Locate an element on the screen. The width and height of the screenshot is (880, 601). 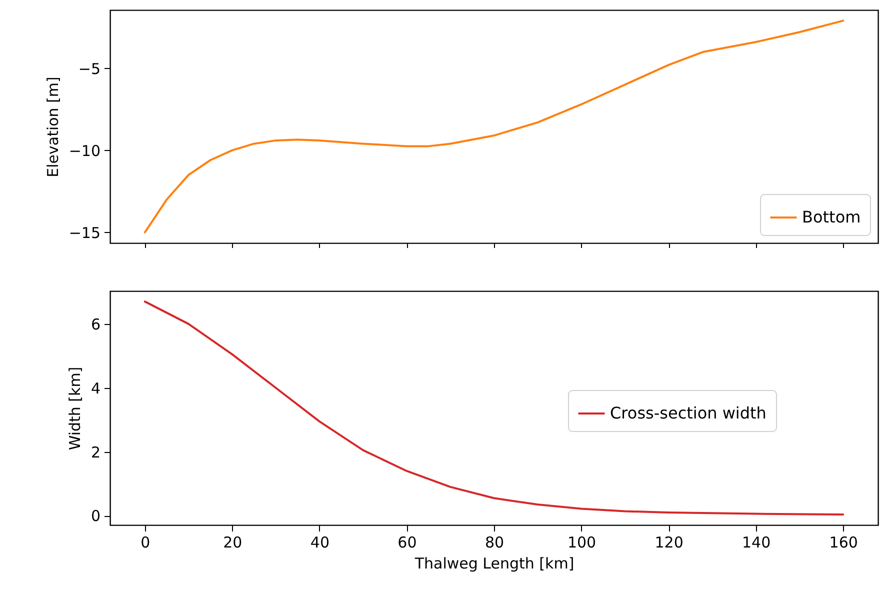
x-tick-label: 0 is located at coordinates (145, 543).